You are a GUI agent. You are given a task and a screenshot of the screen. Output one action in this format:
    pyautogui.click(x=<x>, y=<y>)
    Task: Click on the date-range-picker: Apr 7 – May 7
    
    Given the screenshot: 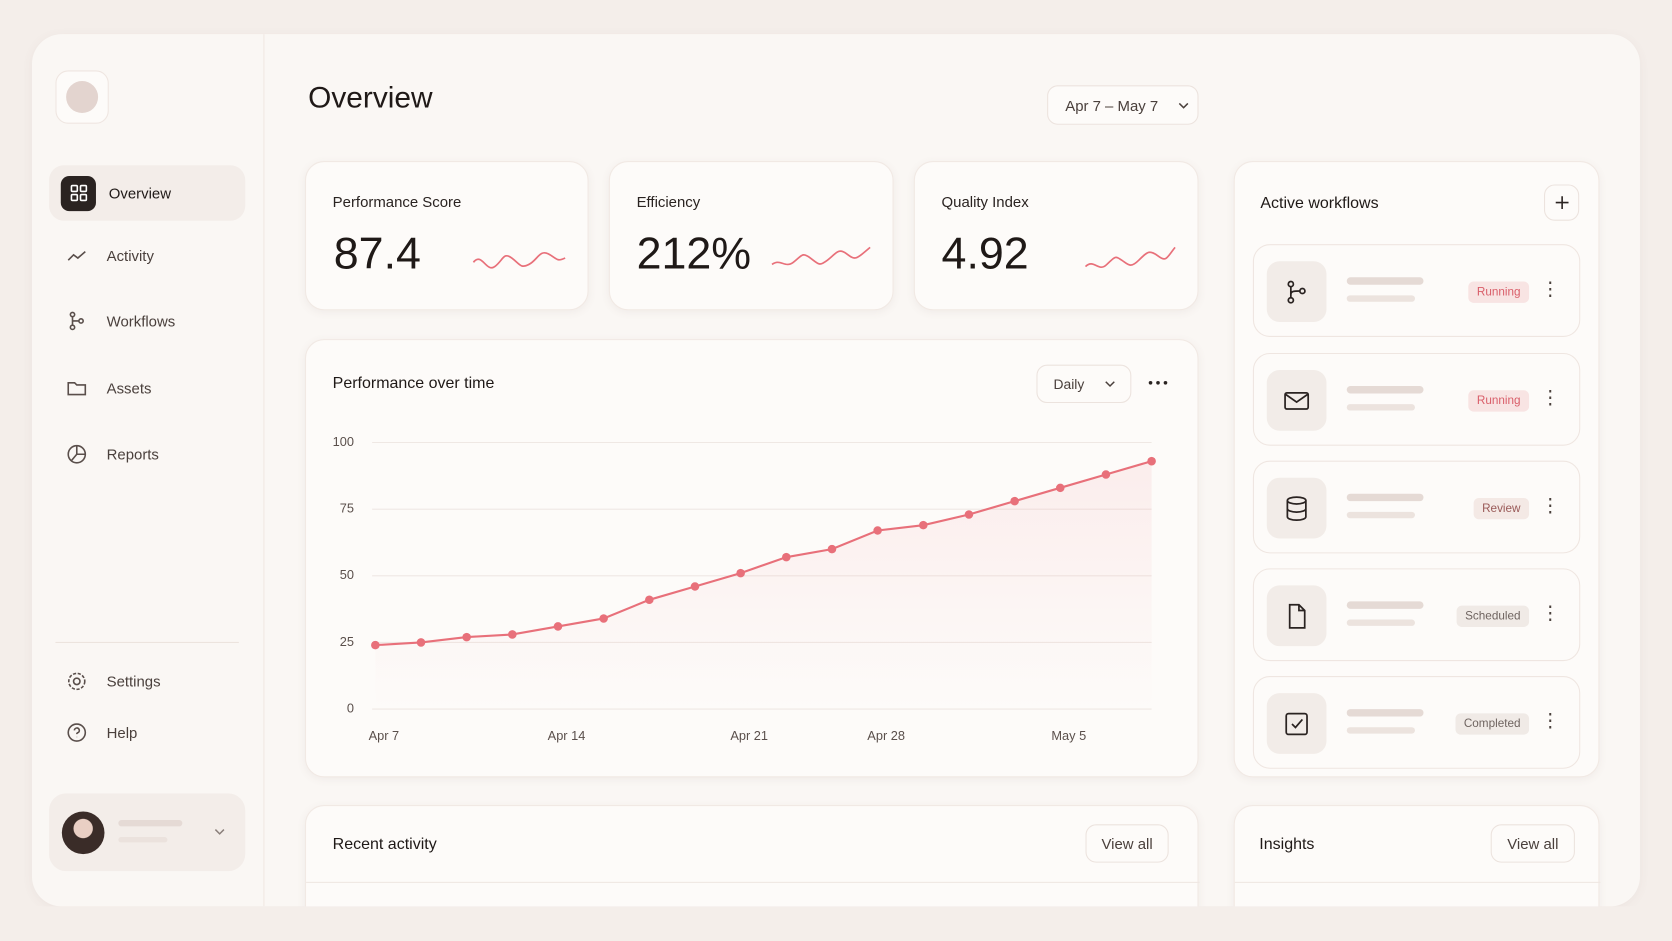 What is the action you would take?
    pyautogui.click(x=1123, y=105)
    